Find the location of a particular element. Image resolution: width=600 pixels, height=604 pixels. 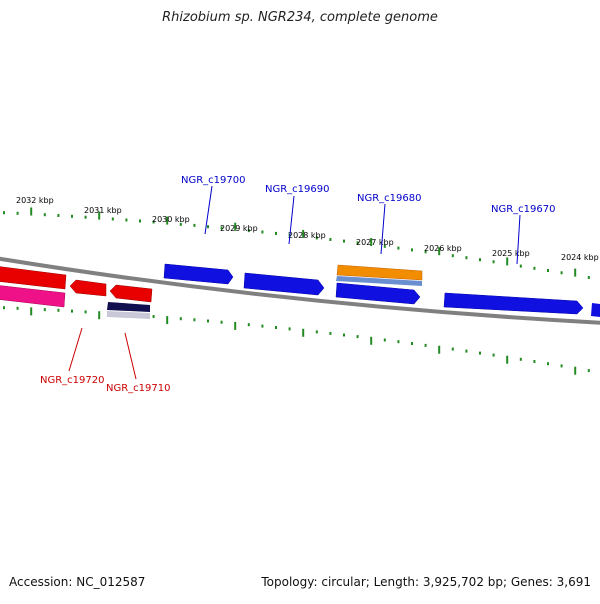

gene-NGR_c19710-band is located at coordinates (128, 315).